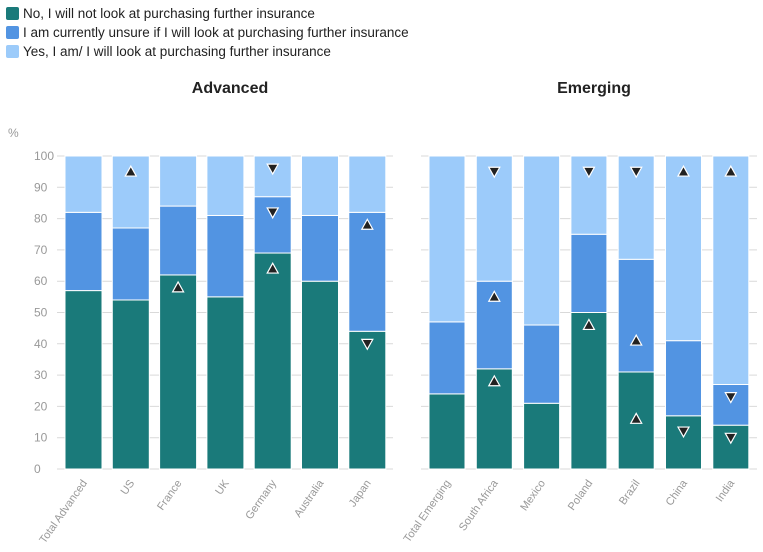 Image resolution: width=763 pixels, height=552 pixels. What do you see at coordinates (12, 32) in the screenshot?
I see `legend-swatch-unsure` at bounding box center [12, 32].